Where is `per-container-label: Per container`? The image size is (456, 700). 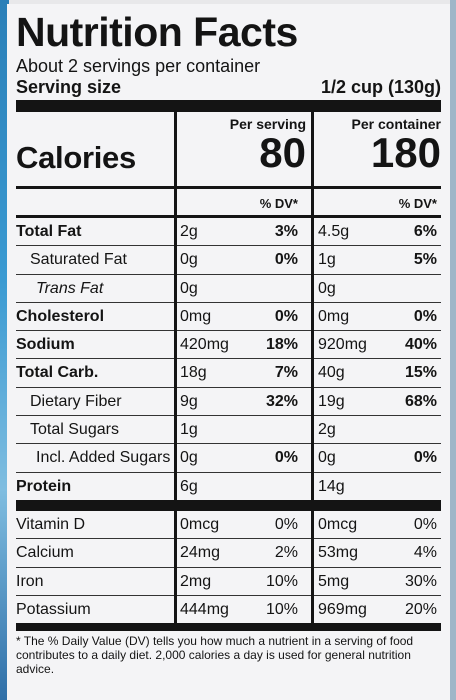 per-container-label: Per container is located at coordinates (396, 124).